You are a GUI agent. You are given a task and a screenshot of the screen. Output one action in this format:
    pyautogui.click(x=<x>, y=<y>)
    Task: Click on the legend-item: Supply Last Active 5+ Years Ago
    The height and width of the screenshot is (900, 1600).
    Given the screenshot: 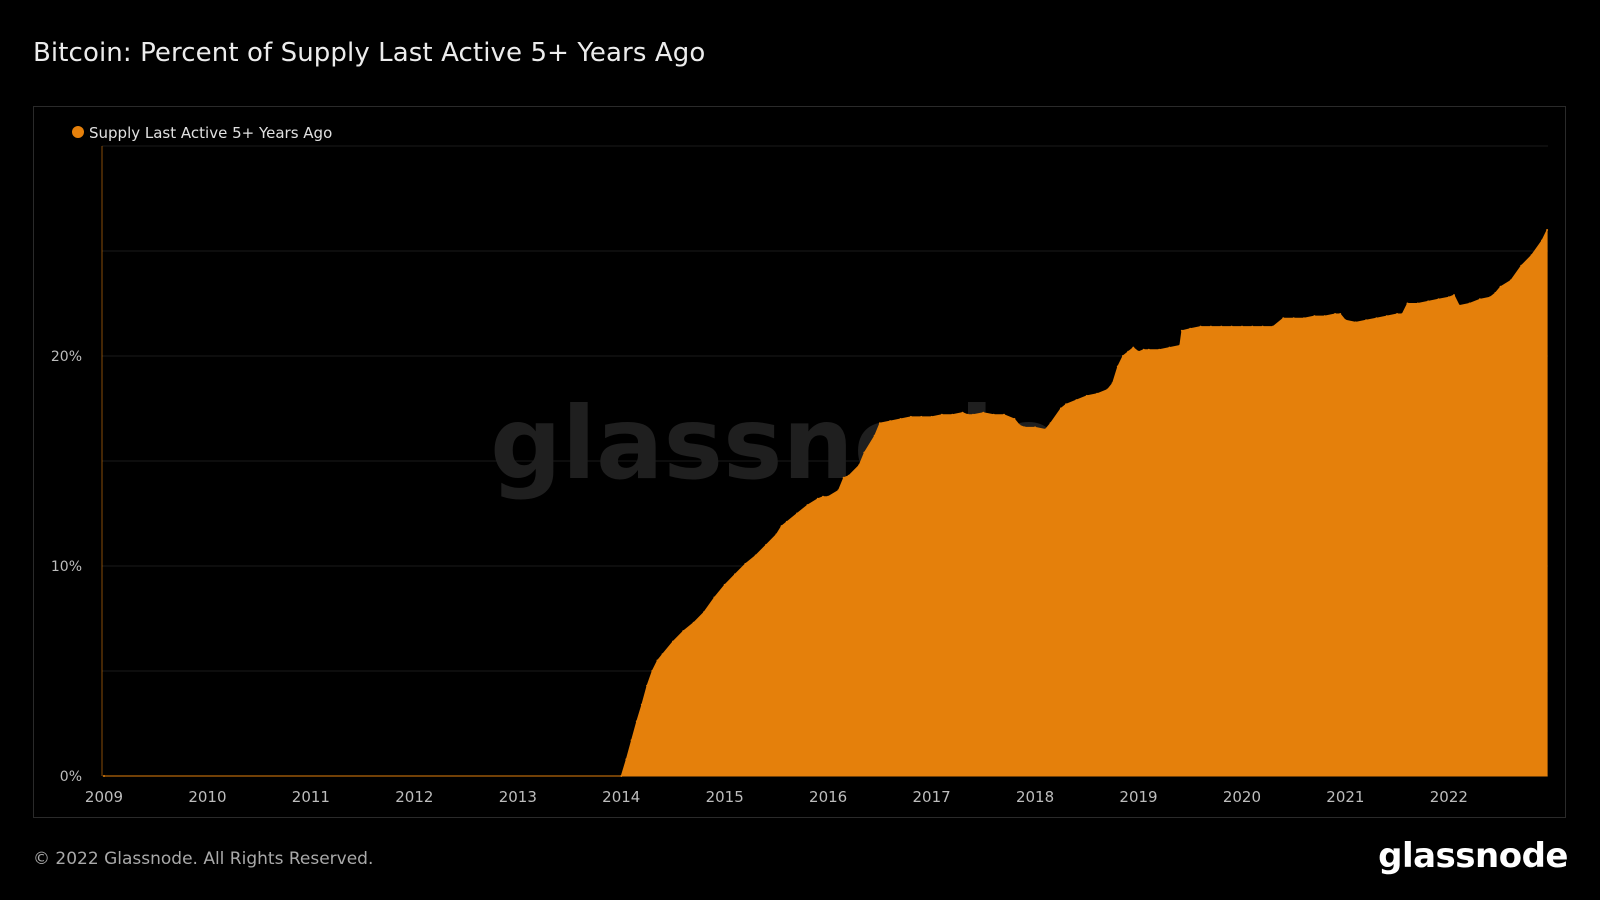 What is the action you would take?
    pyautogui.click(x=202, y=133)
    